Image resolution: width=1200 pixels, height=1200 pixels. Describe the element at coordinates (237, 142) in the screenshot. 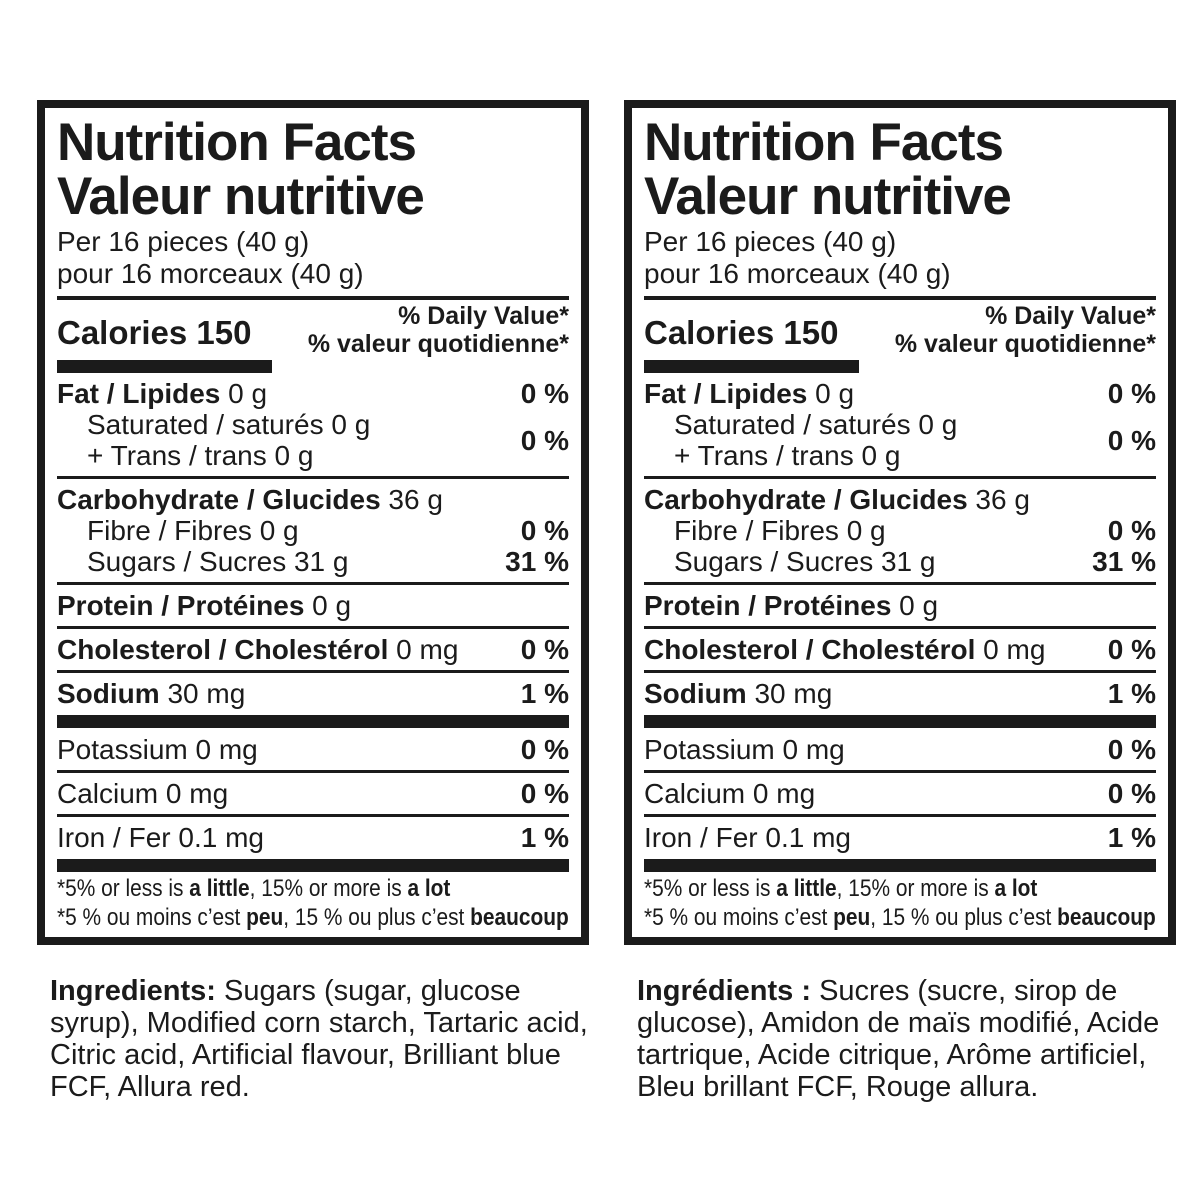

I see `title-english: Nutrition Facts` at that location.